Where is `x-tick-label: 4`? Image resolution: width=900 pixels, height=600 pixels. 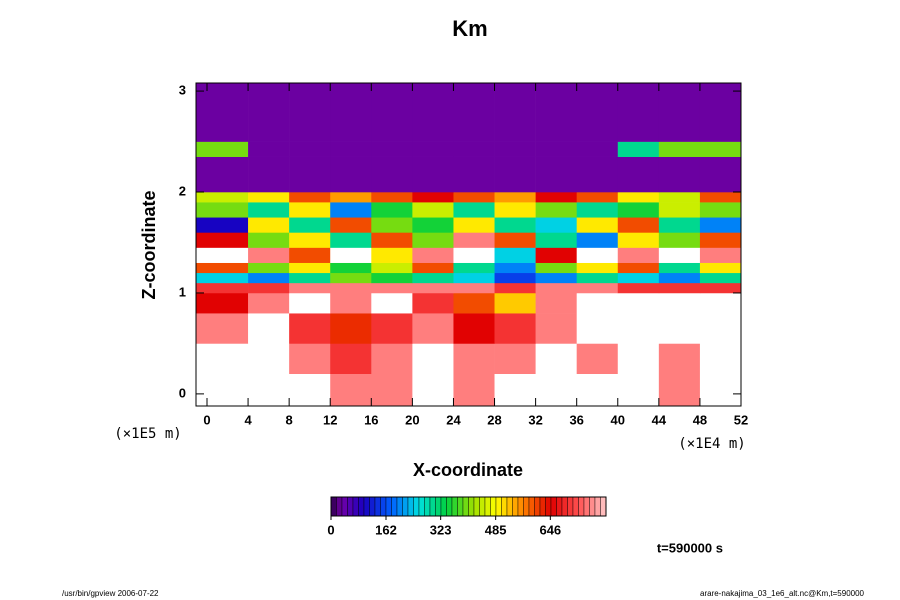 x-tick-label: 4 is located at coordinates (248, 419).